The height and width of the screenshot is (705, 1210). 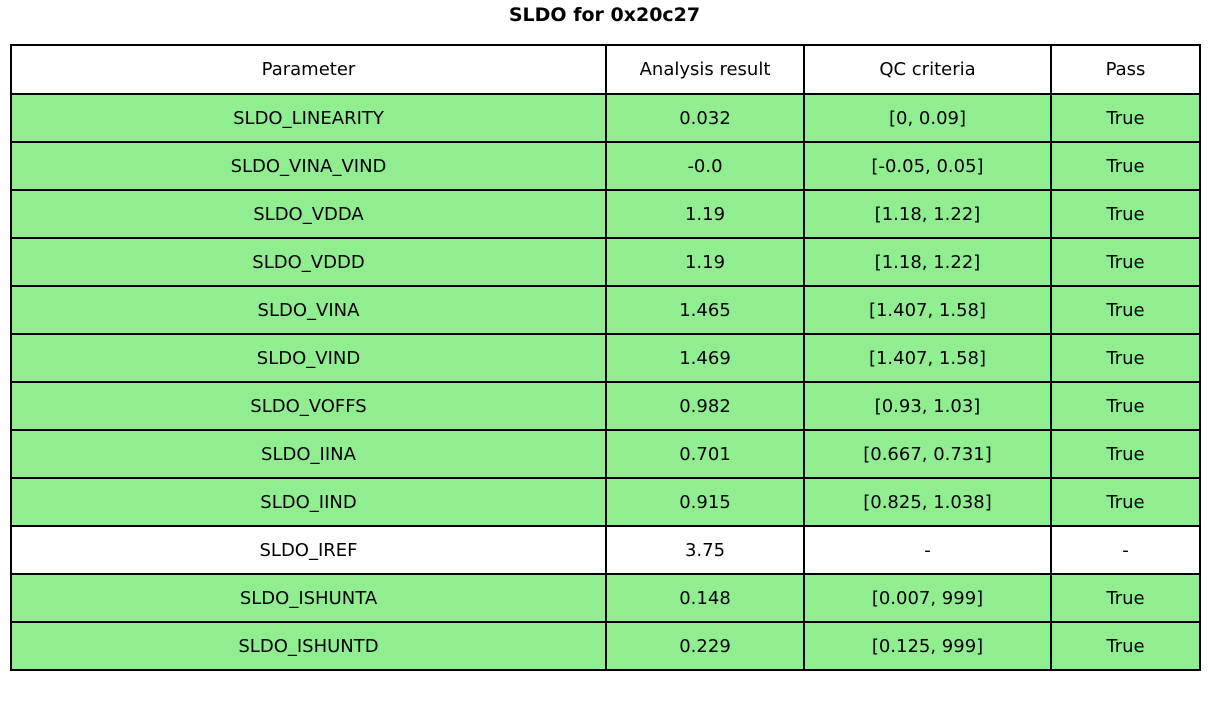 What do you see at coordinates (705, 502) in the screenshot?
I see `cell-analysis-result: 0.915` at bounding box center [705, 502].